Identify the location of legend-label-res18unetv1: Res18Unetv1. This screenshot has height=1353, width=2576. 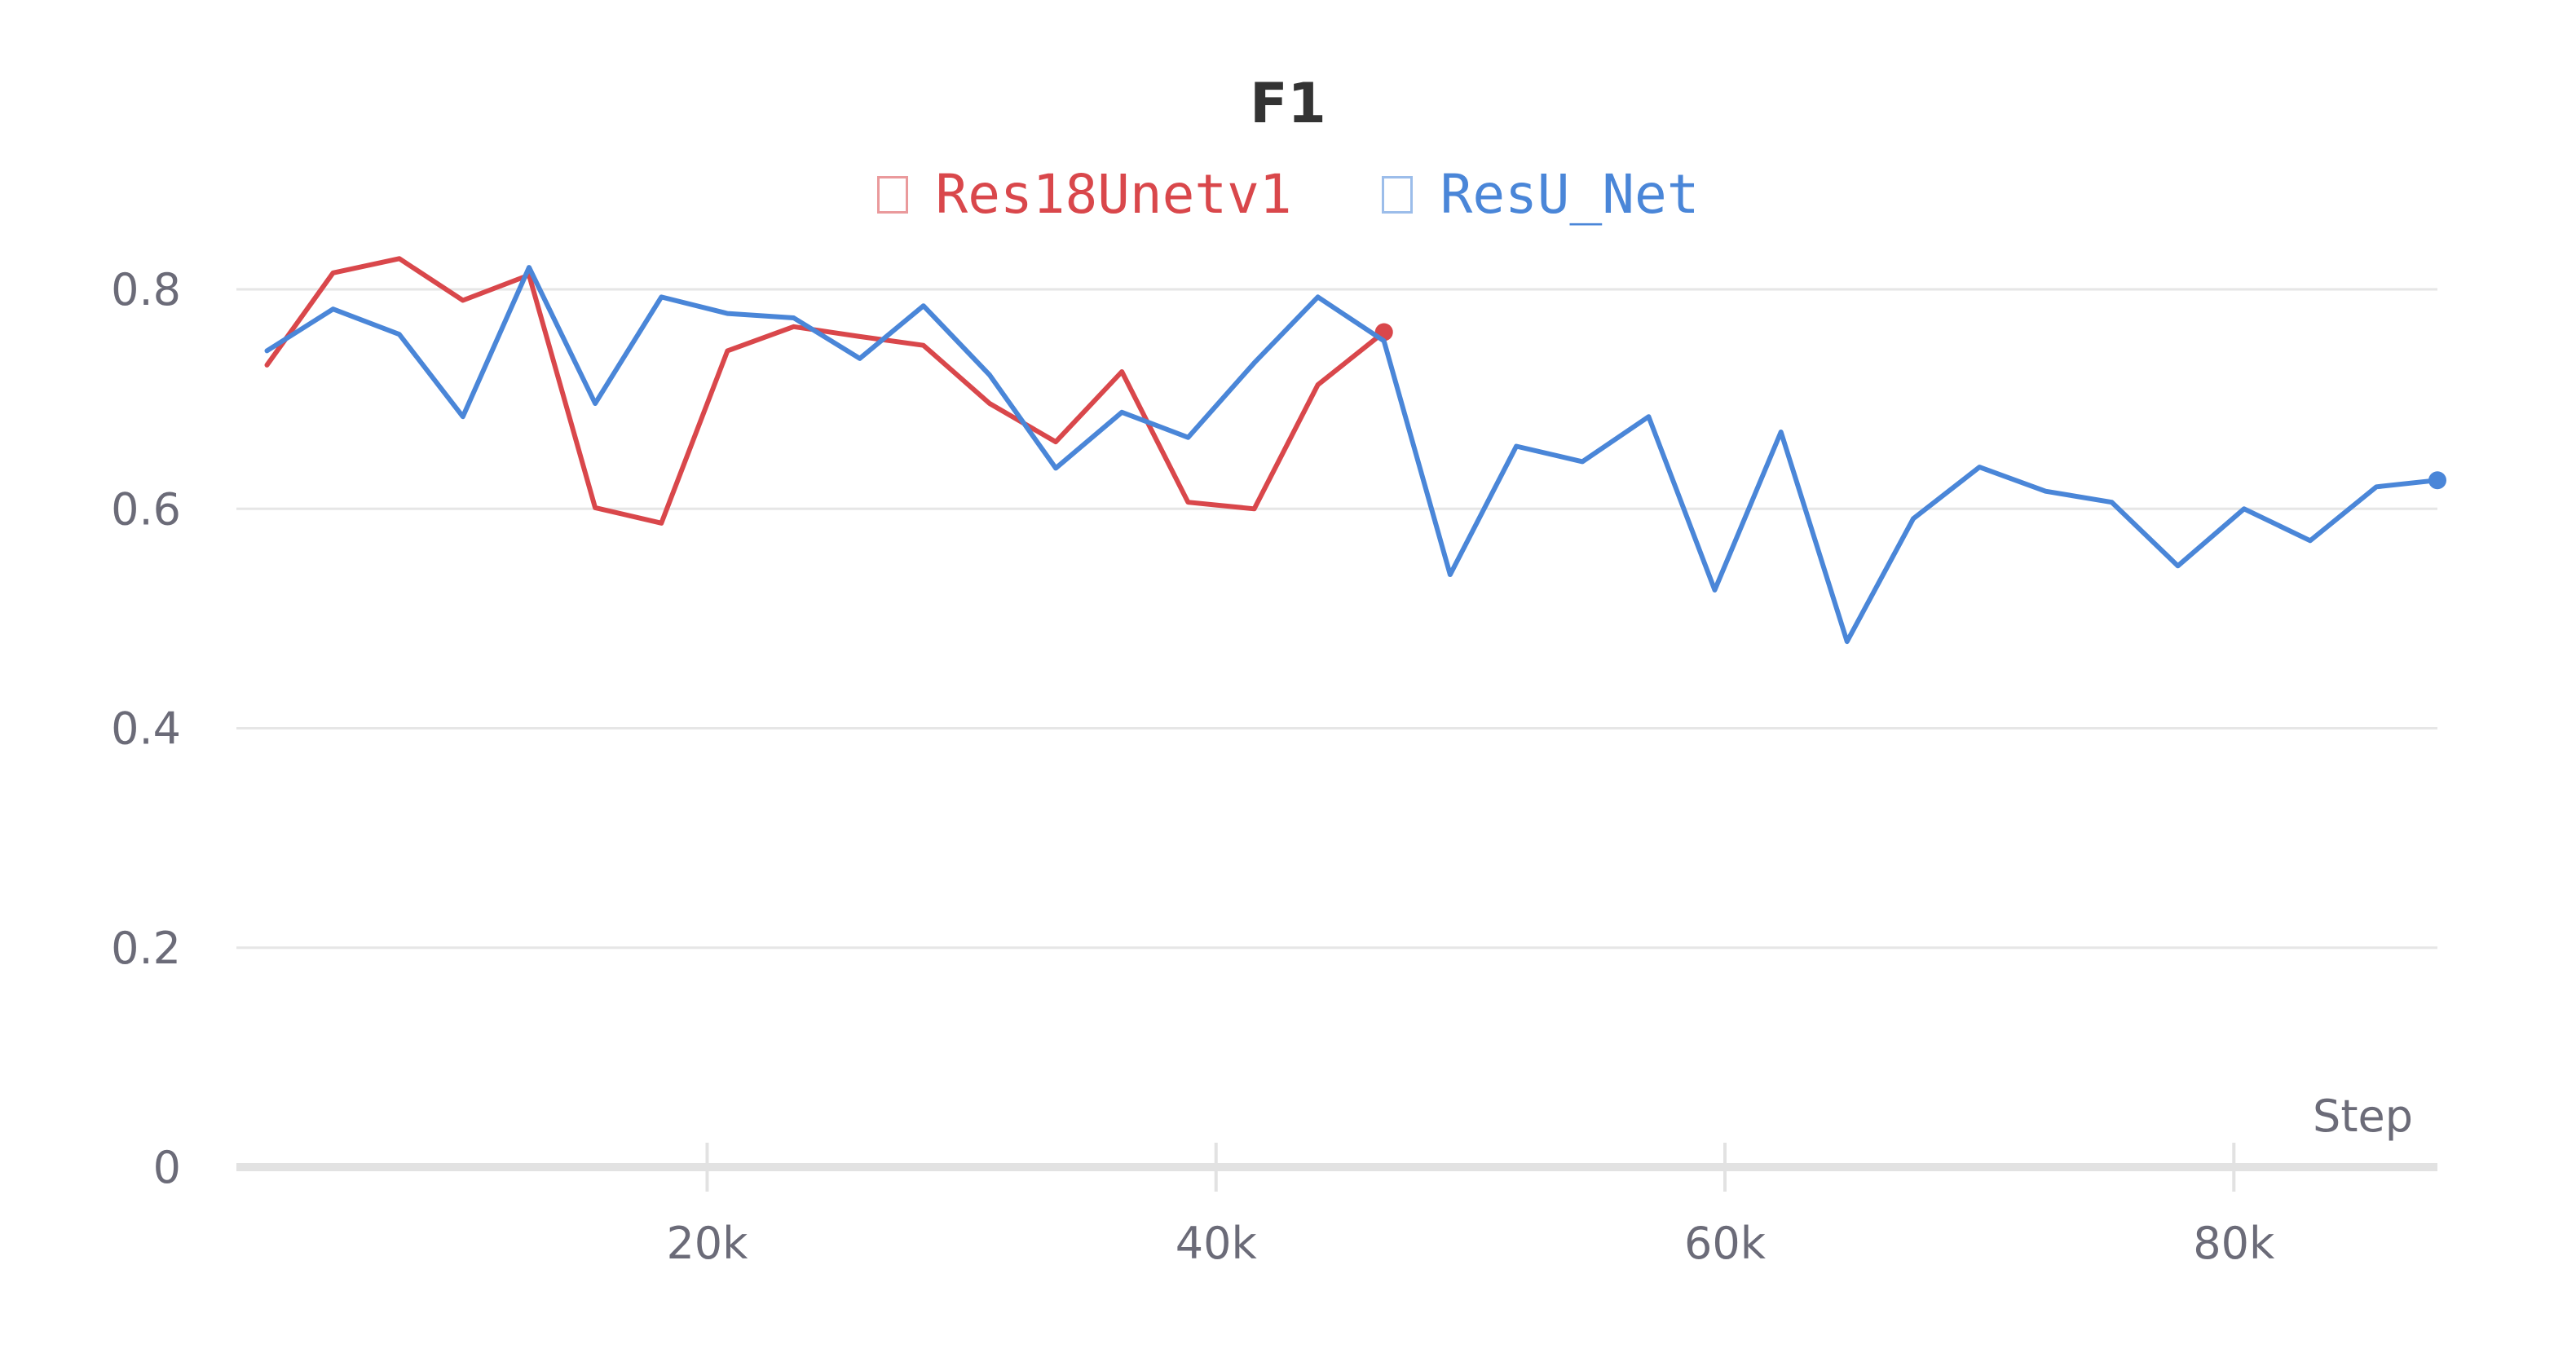
(1113, 194).